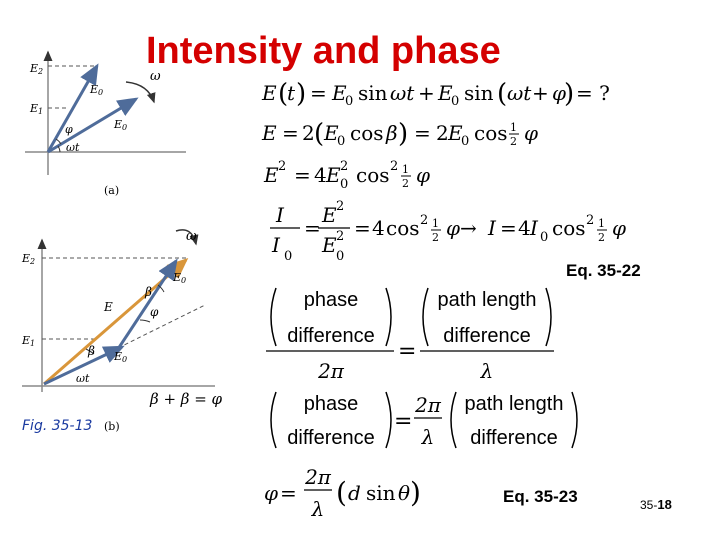 The width and height of the screenshot is (720, 540). What do you see at coordinates (540, 496) in the screenshot?
I see `eq-label-35-23: Eq. 35-23` at bounding box center [540, 496].